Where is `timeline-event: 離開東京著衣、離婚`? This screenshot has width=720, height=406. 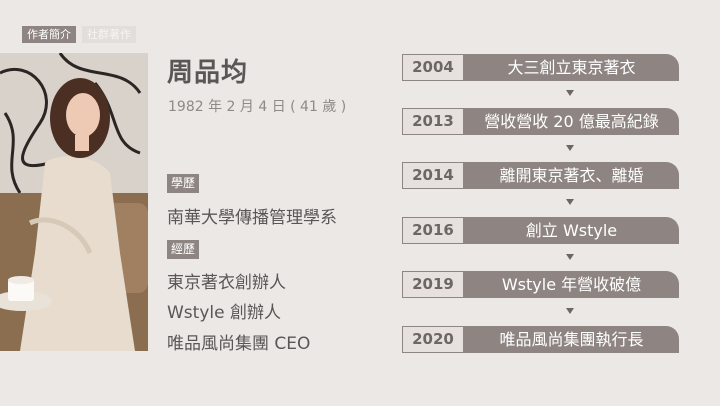
timeline-event: 離開東京著衣、離婚 is located at coordinates (571, 175).